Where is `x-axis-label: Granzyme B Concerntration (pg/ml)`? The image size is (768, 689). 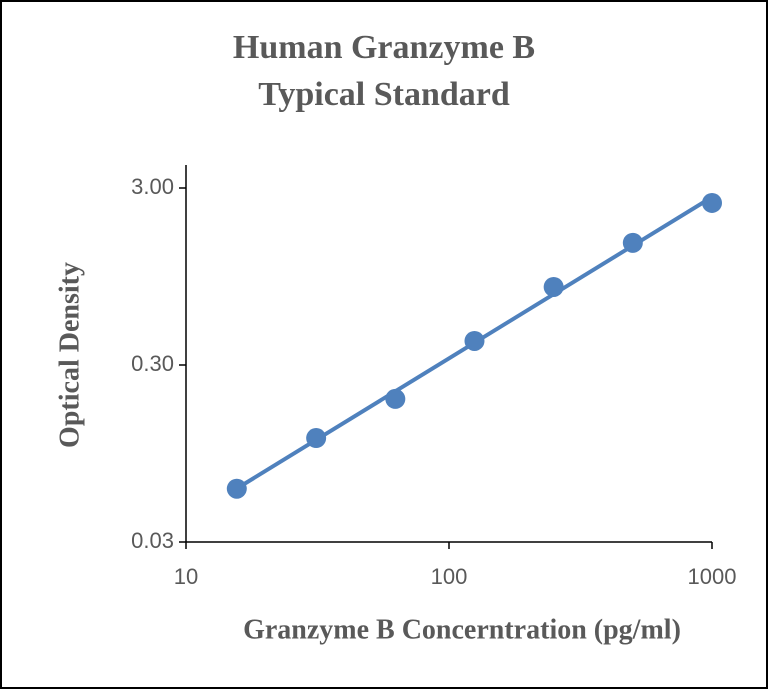
x-axis-label: Granzyme B Concerntration (pg/ml) is located at coordinates (462, 629).